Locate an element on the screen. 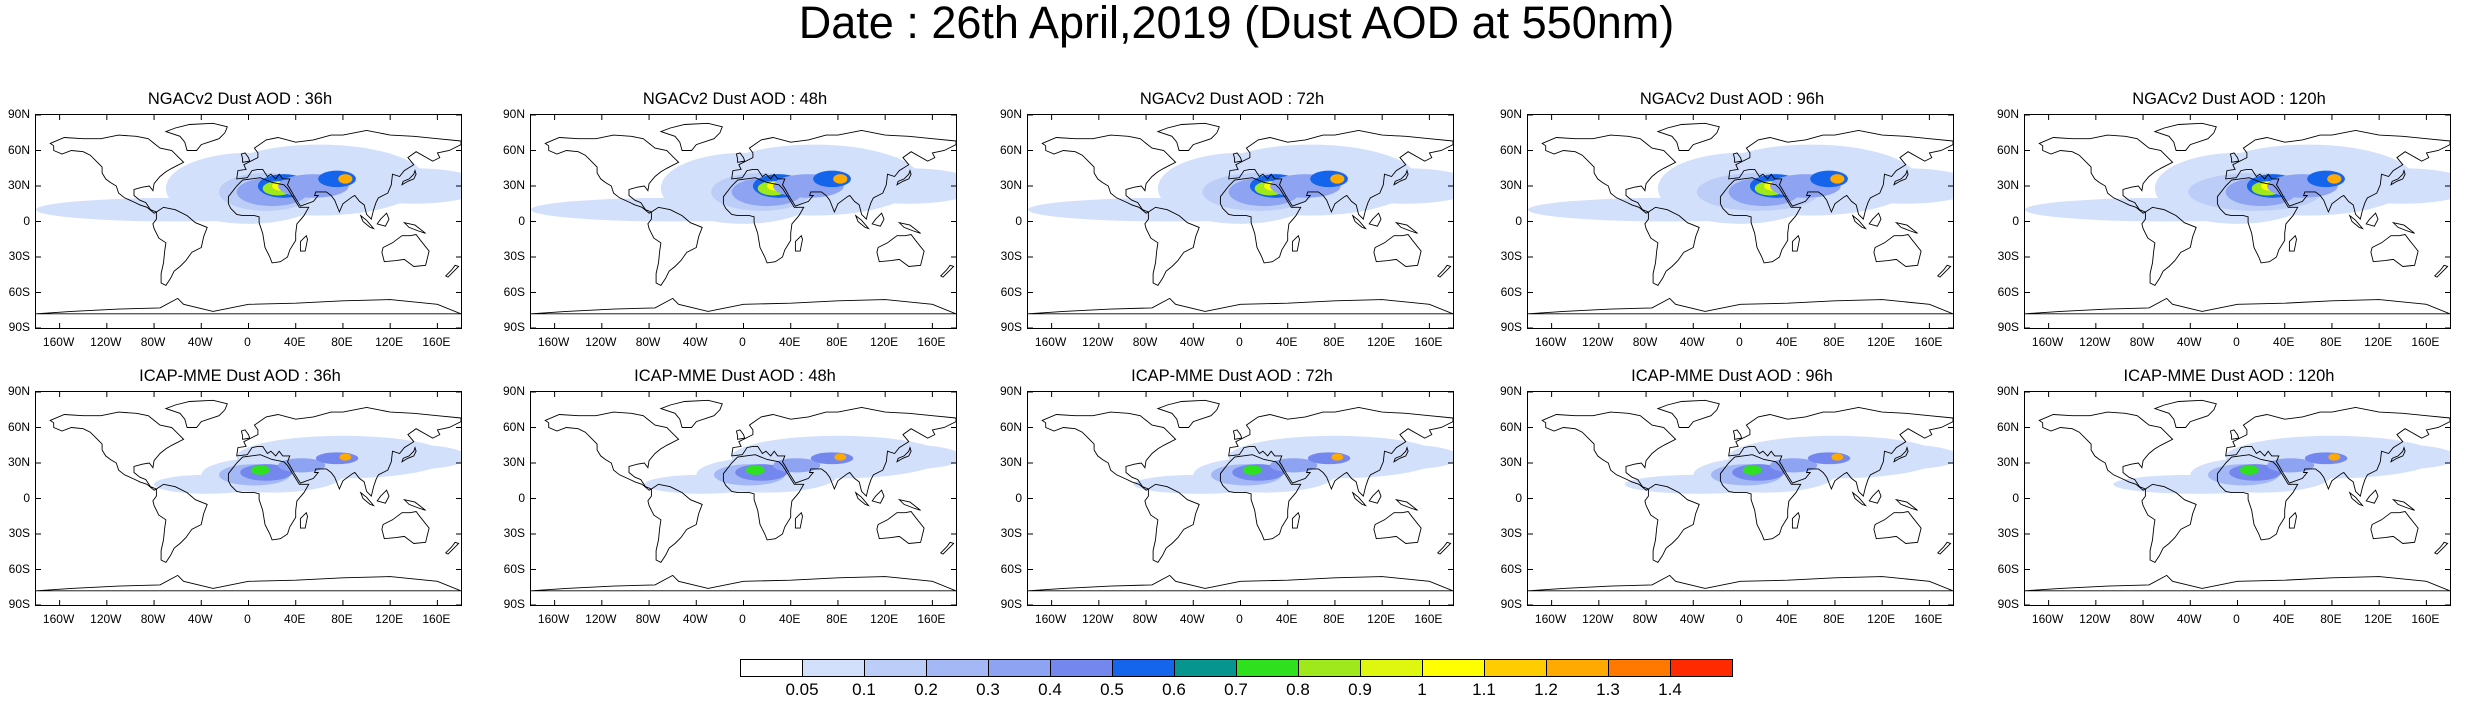 This screenshot has width=2473, height=701. colorbar-label: 0.9 is located at coordinates (1360, 689).